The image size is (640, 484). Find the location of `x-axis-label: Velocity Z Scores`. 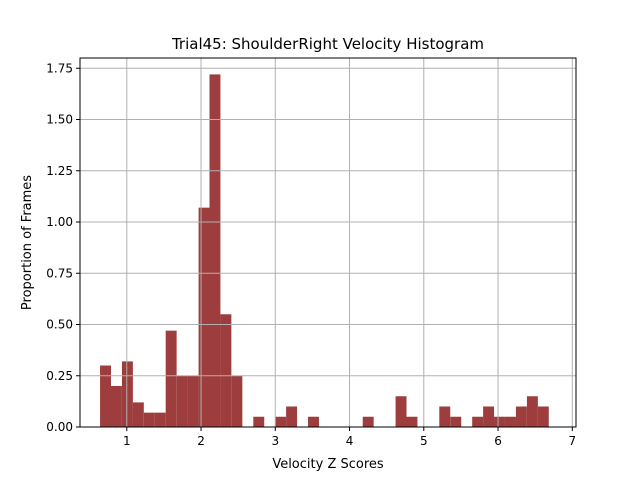

x-axis-label: Velocity Z Scores is located at coordinates (328, 464).